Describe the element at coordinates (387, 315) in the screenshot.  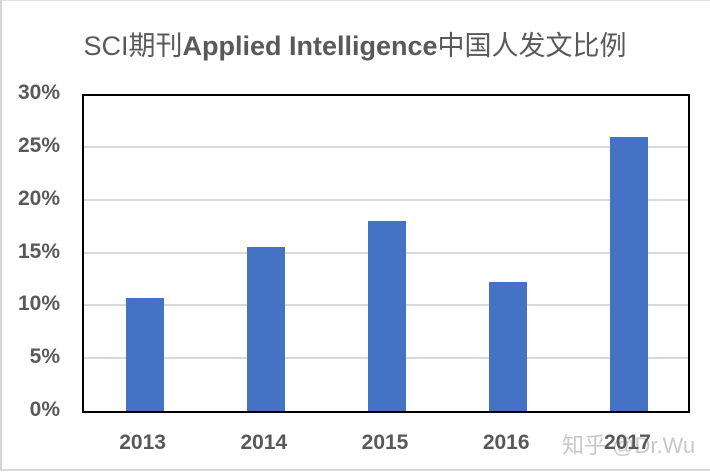
I see `bar-2015` at that location.